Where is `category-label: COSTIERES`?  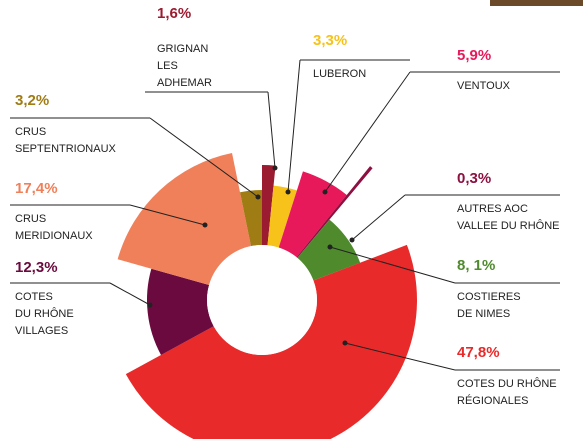
category-label: COSTIERES is located at coordinates (489, 297).